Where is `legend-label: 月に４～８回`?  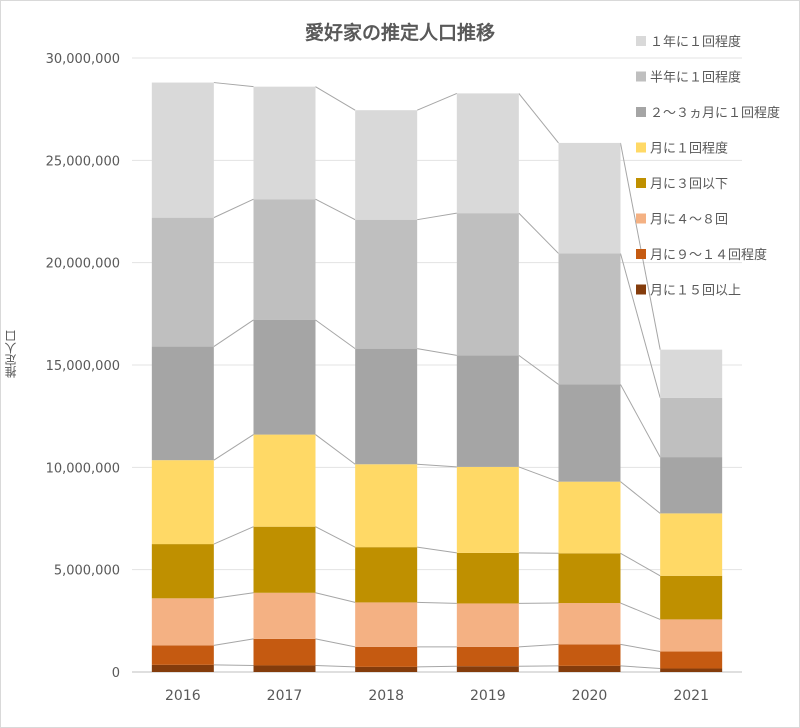 legend-label: 月に４～８回 is located at coordinates (689, 220).